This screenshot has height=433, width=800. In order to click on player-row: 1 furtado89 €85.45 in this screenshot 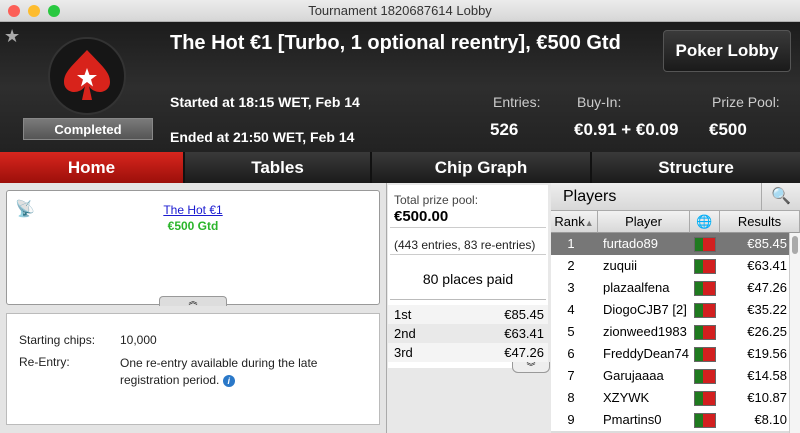, I will do `click(670, 244)`.